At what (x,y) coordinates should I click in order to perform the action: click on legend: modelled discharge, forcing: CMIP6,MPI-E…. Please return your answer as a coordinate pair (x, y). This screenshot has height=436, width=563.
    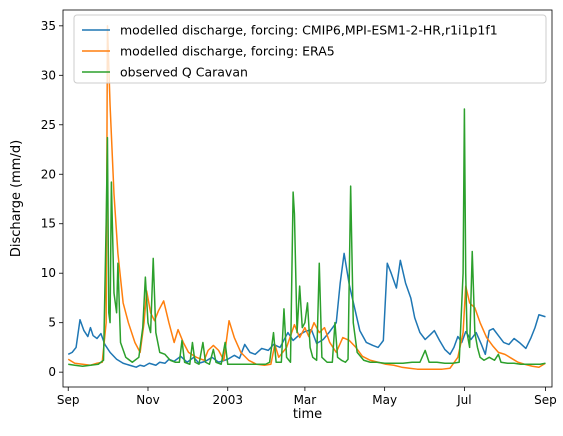
    Looking at the image, I should click on (310, 49).